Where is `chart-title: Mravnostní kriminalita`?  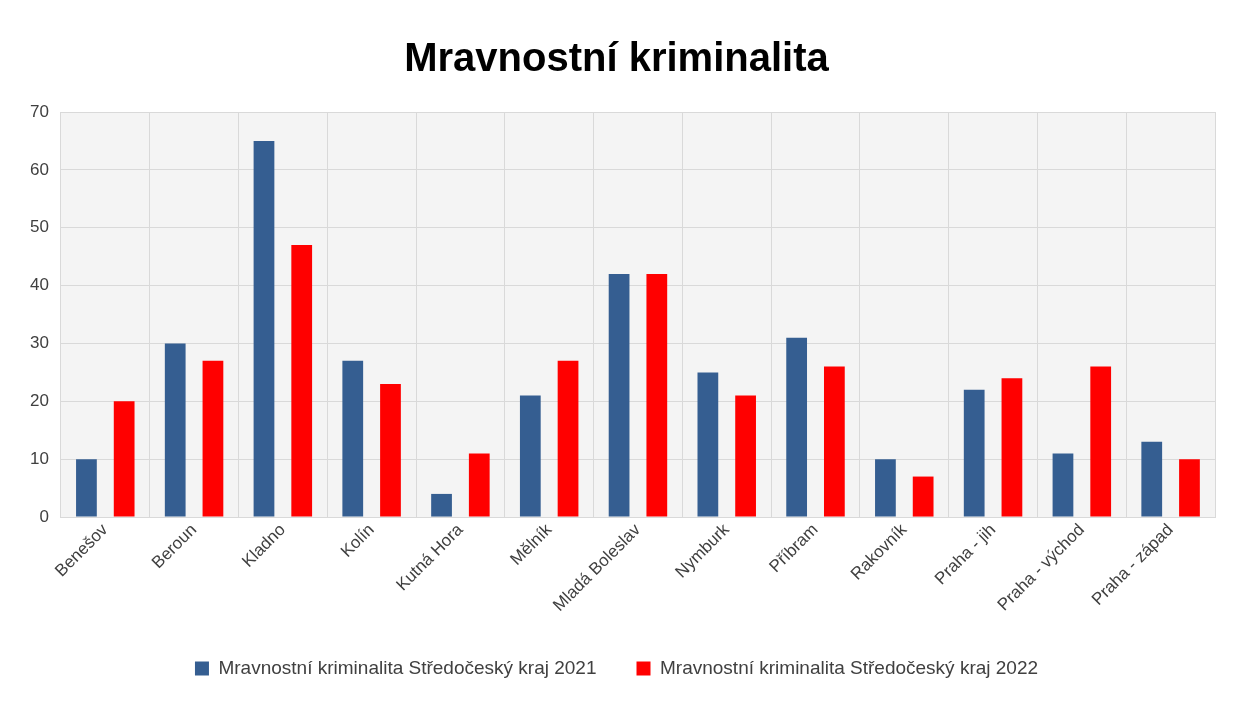
chart-title: Mravnostní kriminalita is located at coordinates (617, 57).